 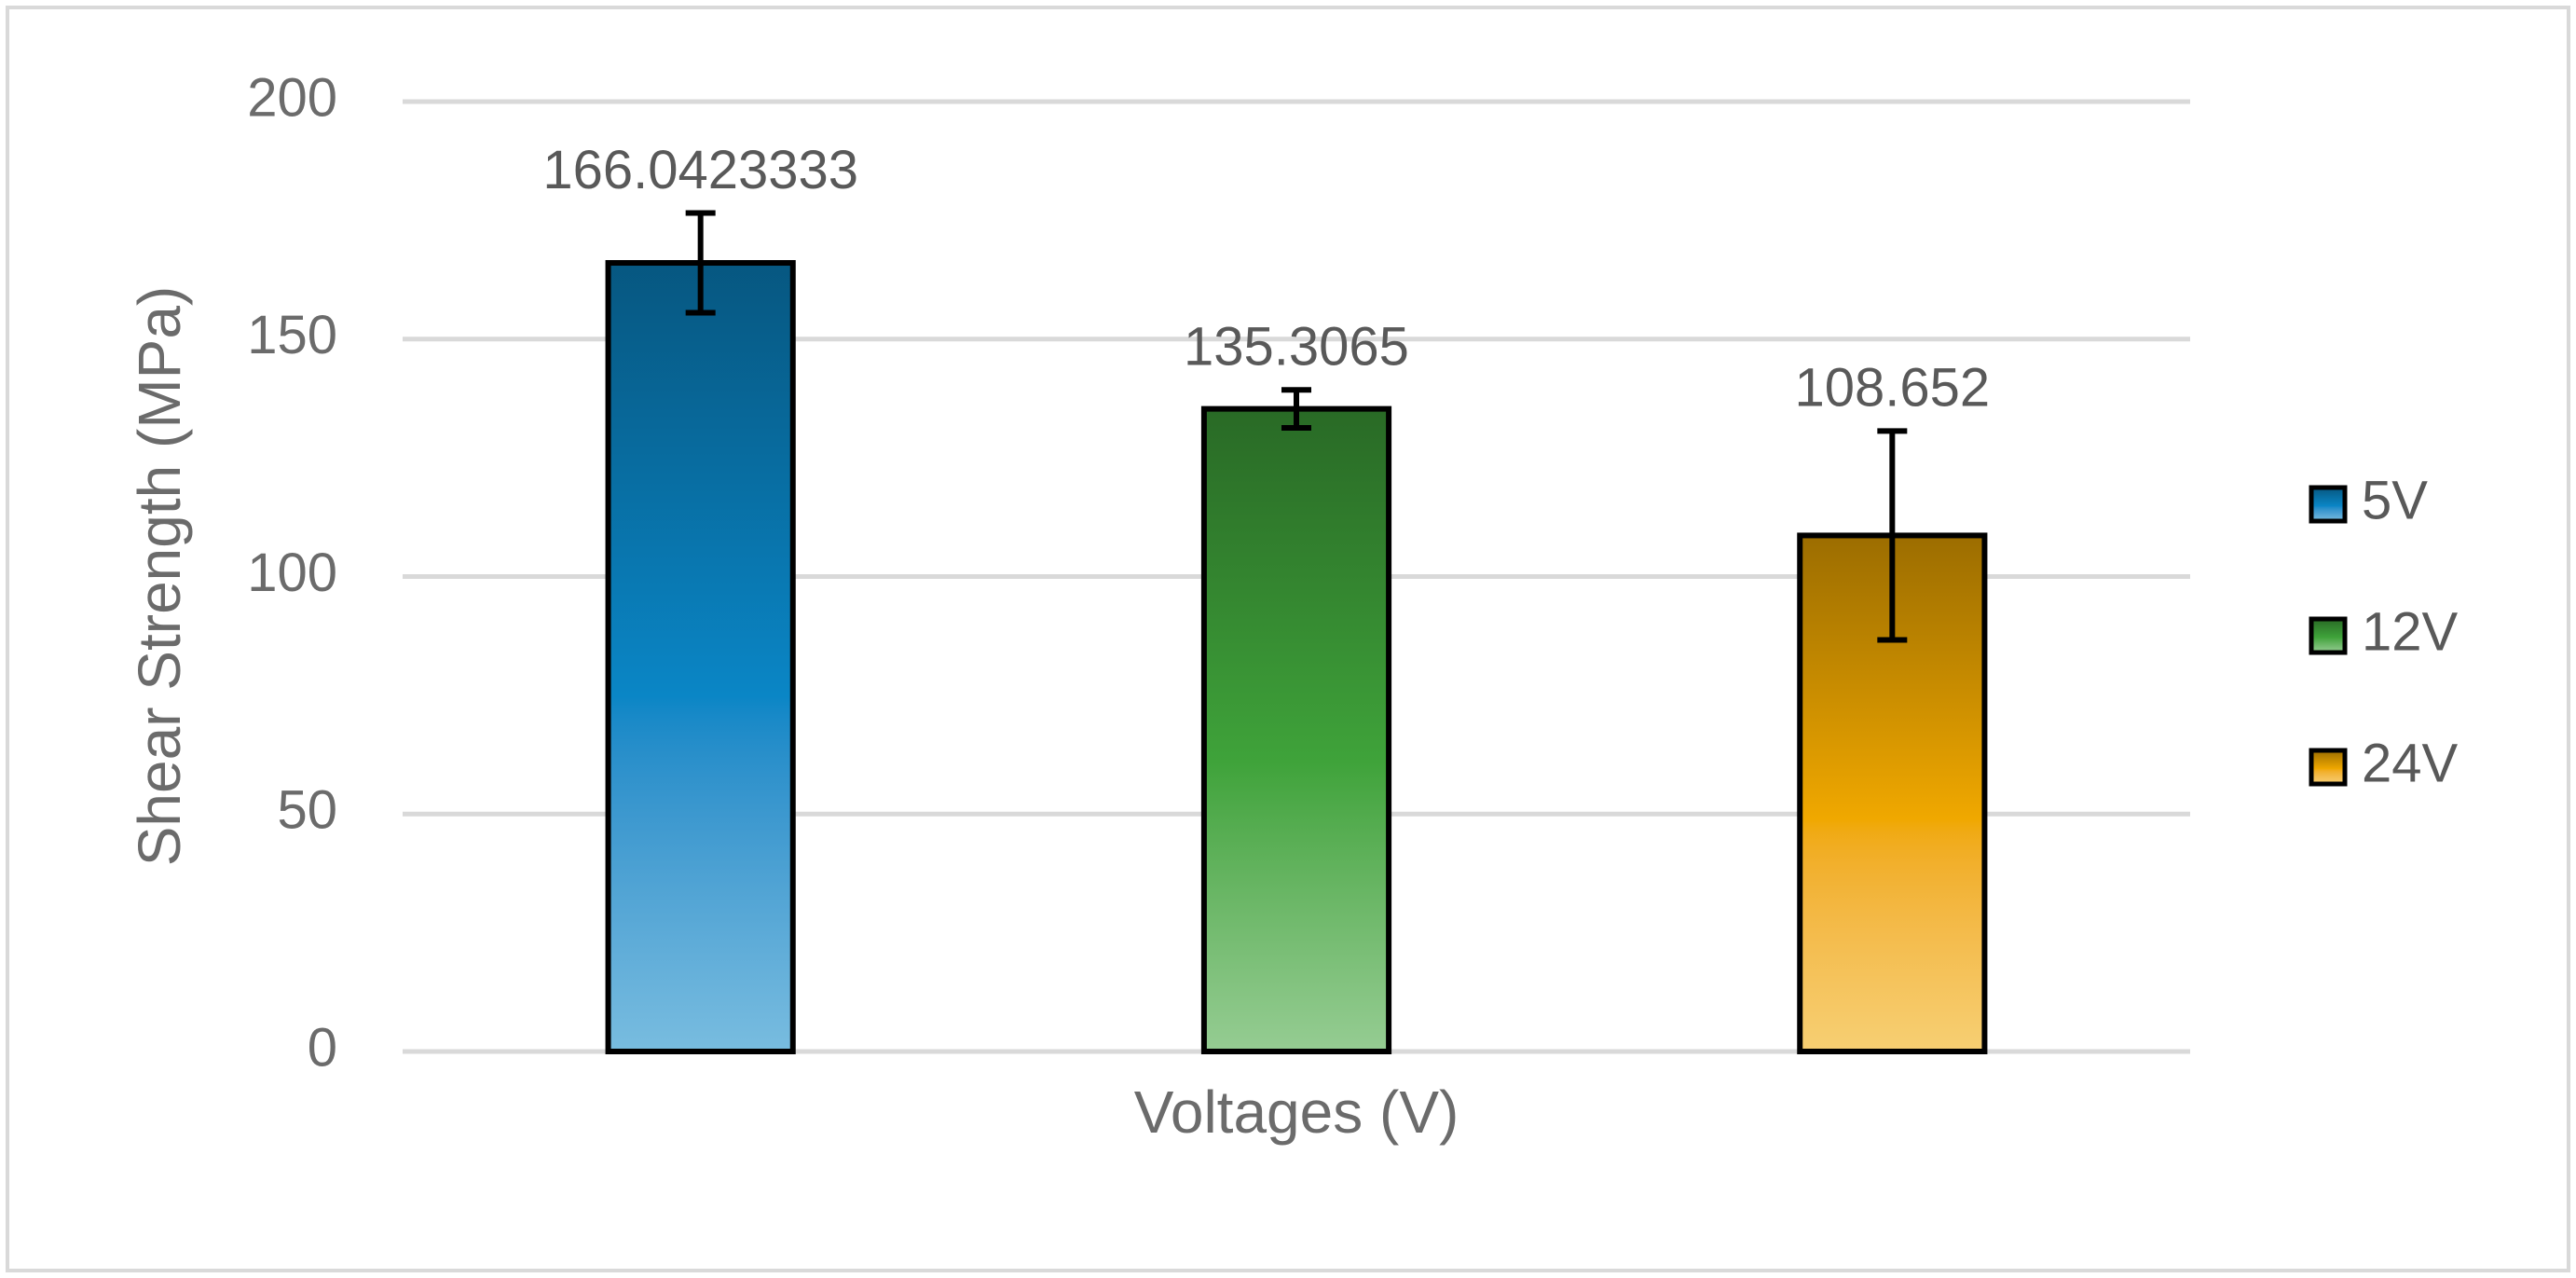 What do you see at coordinates (159, 577) in the screenshot?
I see `y-axis-label: Shear Strength (MPa)` at bounding box center [159, 577].